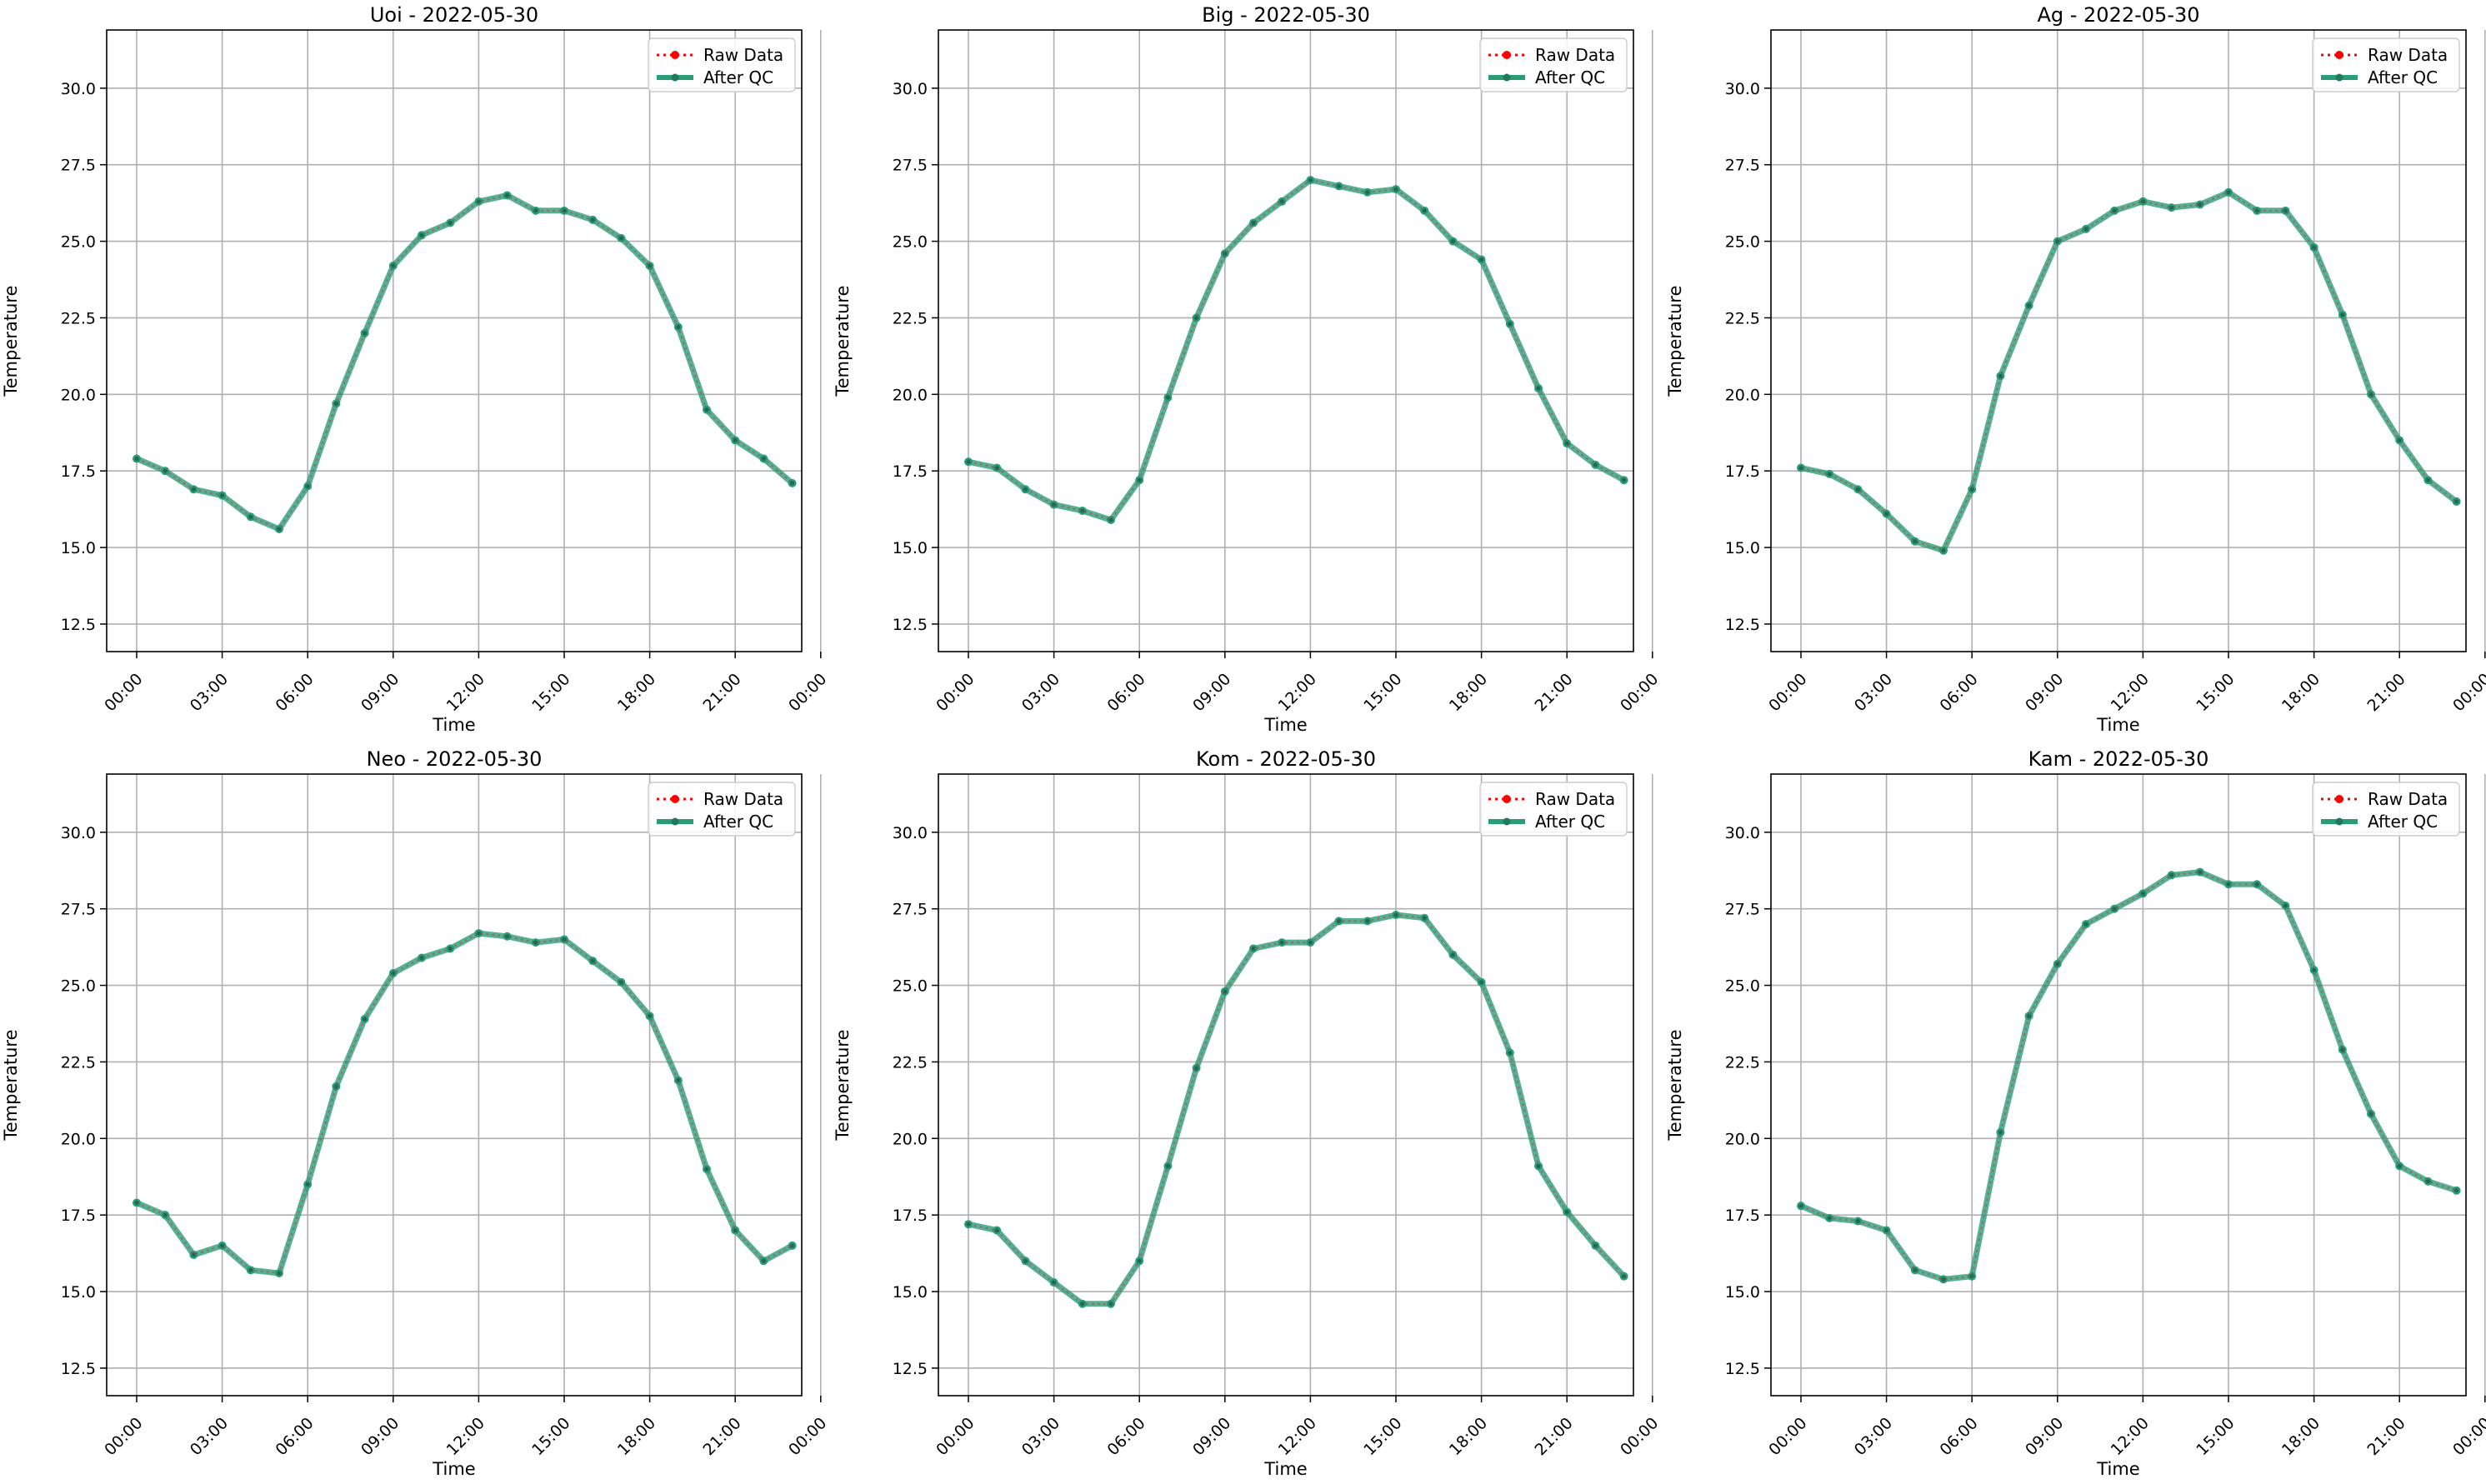 Image resolution: width=2486 pixels, height=1484 pixels. I want to click on chart-title: Uoi - 2022-05-30, so click(454, 15).